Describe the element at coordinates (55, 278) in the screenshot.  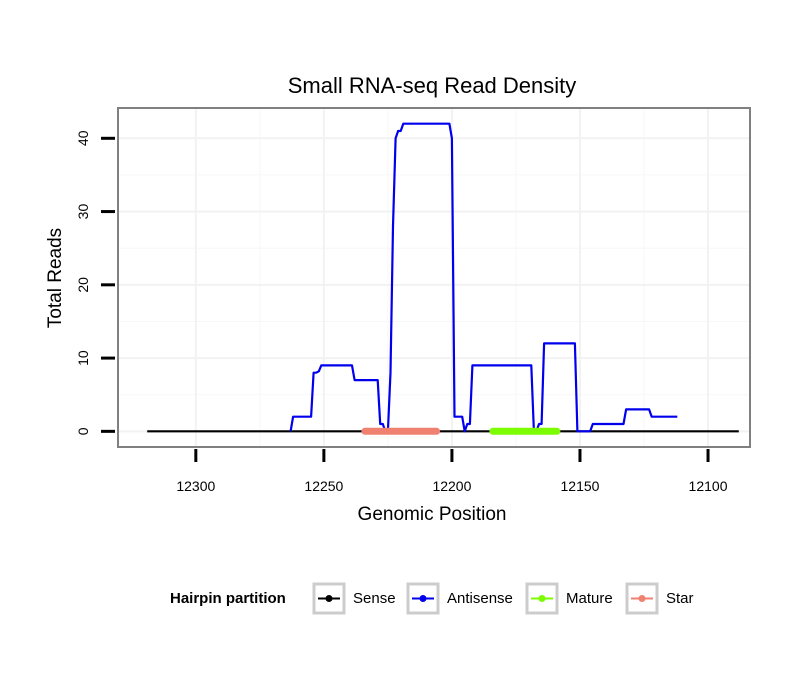
I see `y-axis-label: Total Reads` at that location.